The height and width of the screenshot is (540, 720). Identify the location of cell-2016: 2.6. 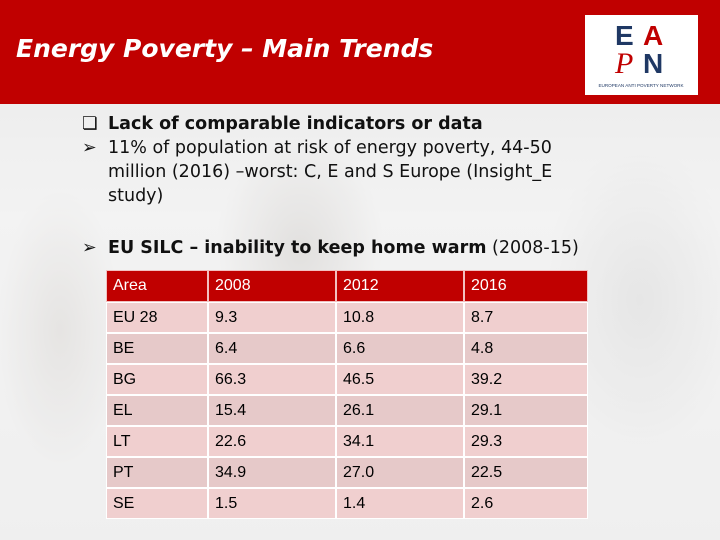
(526, 503).